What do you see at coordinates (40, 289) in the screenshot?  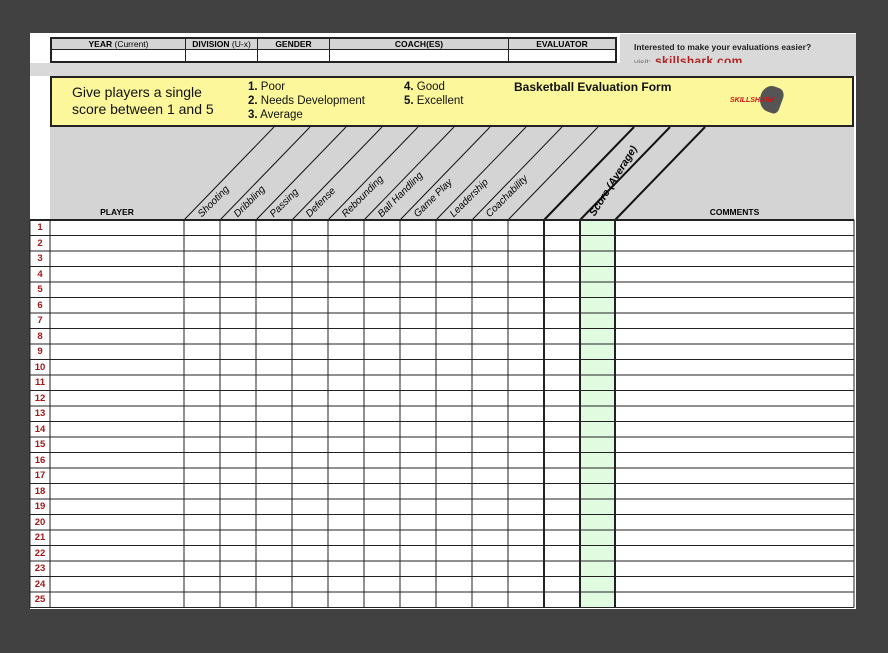 I see `row-number: 5` at bounding box center [40, 289].